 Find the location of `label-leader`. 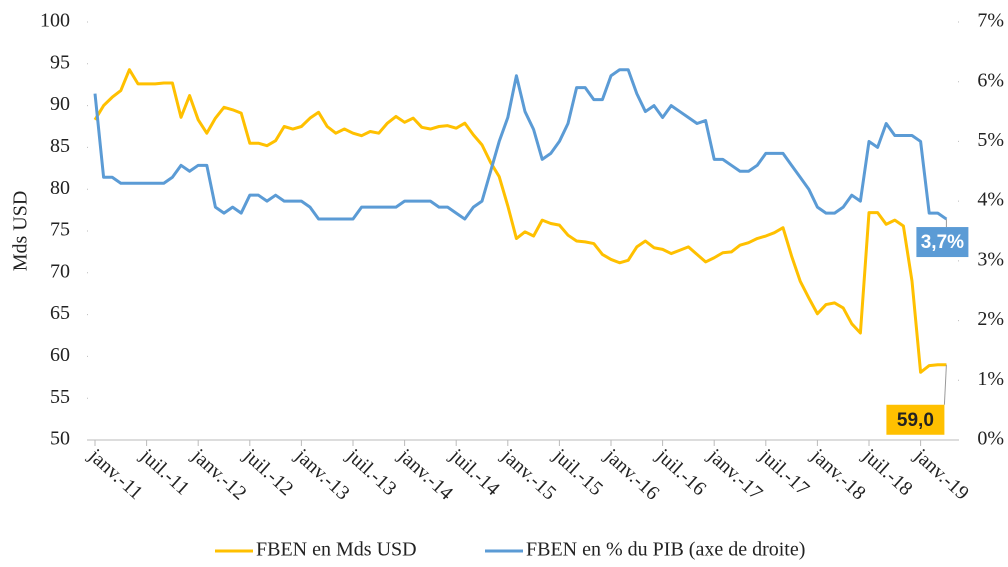

label-leader is located at coordinates (945, 384).